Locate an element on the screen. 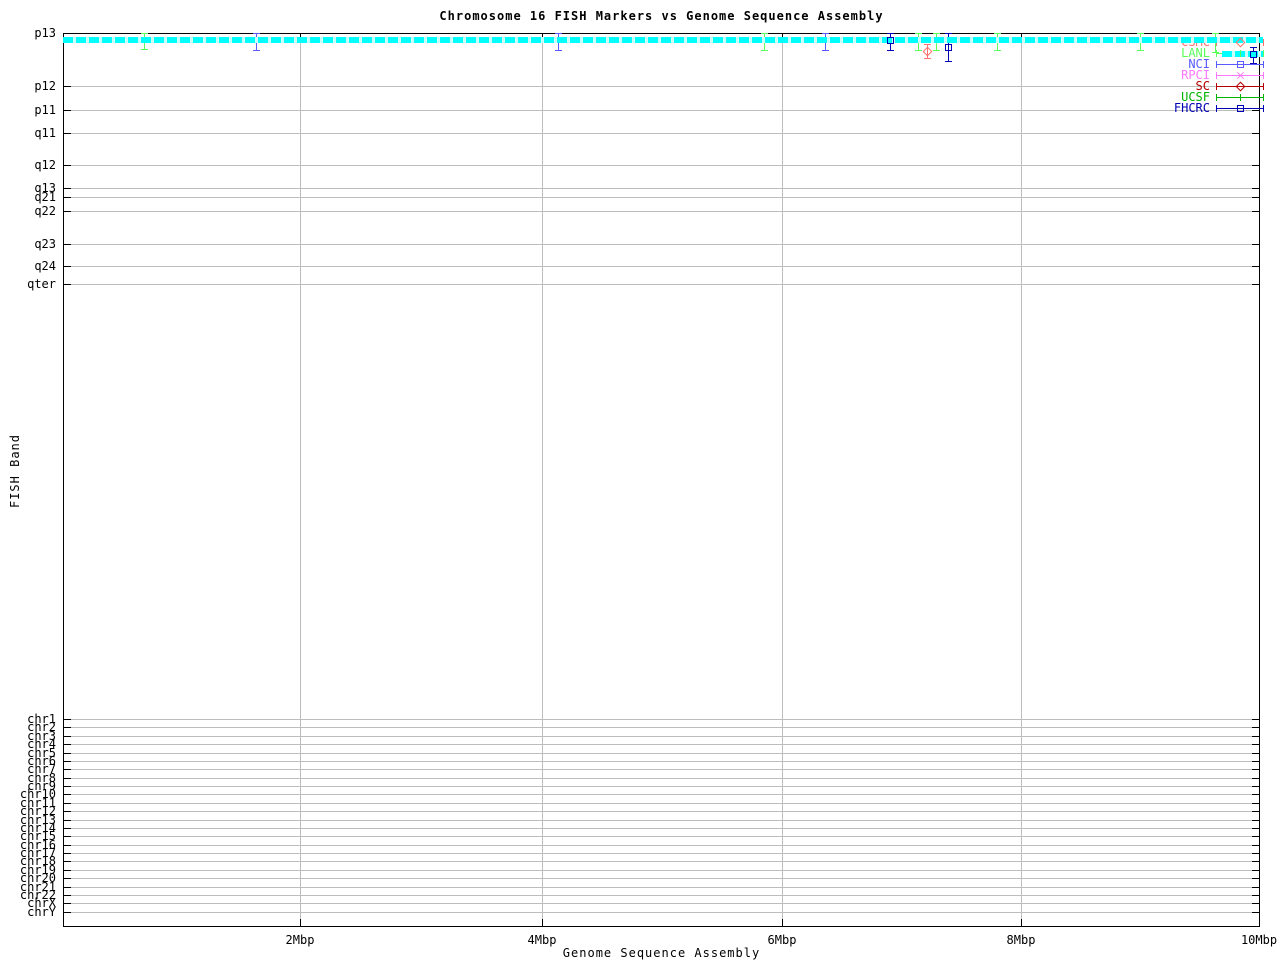  x-tick-label: 2Mbp is located at coordinates (300, 940).